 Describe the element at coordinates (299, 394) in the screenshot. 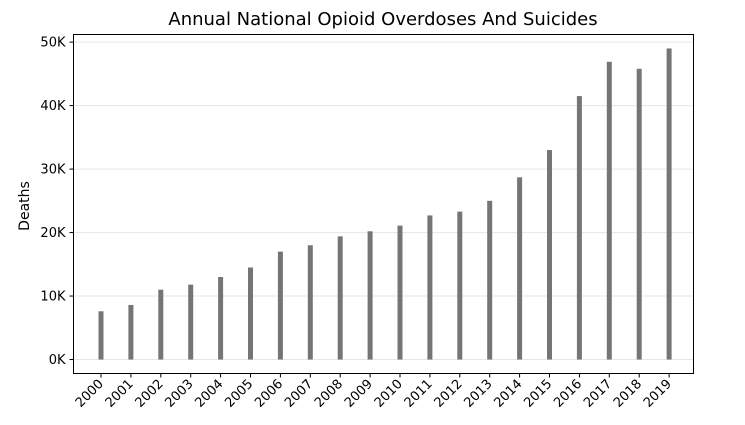

I see `x-tick-label: 2007` at that location.